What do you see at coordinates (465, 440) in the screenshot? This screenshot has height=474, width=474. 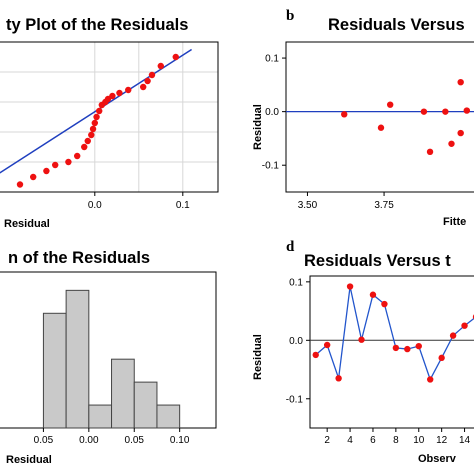 I see `x-tick-label-6: 14` at bounding box center [465, 440].